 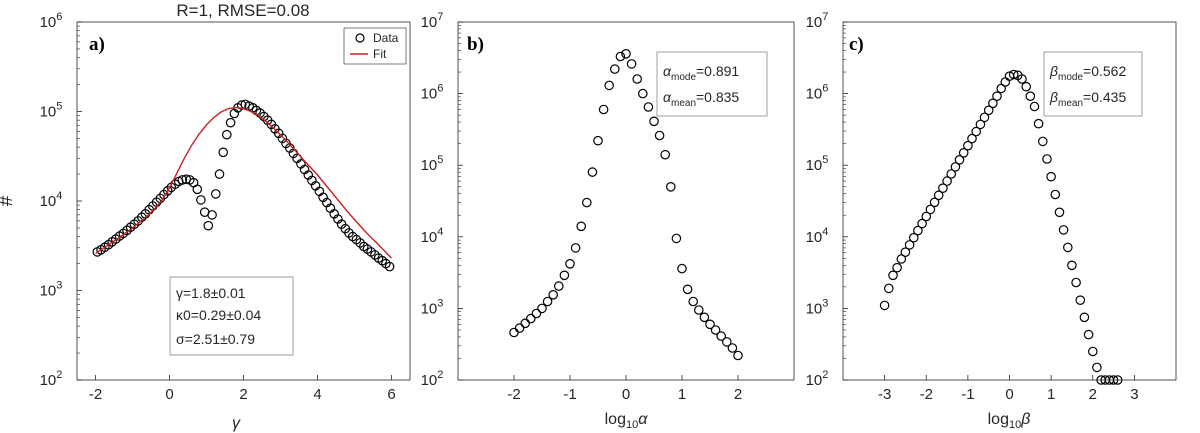 I want to click on annotation-beta-mode: βmode=0.562, so click(x=1087, y=73).